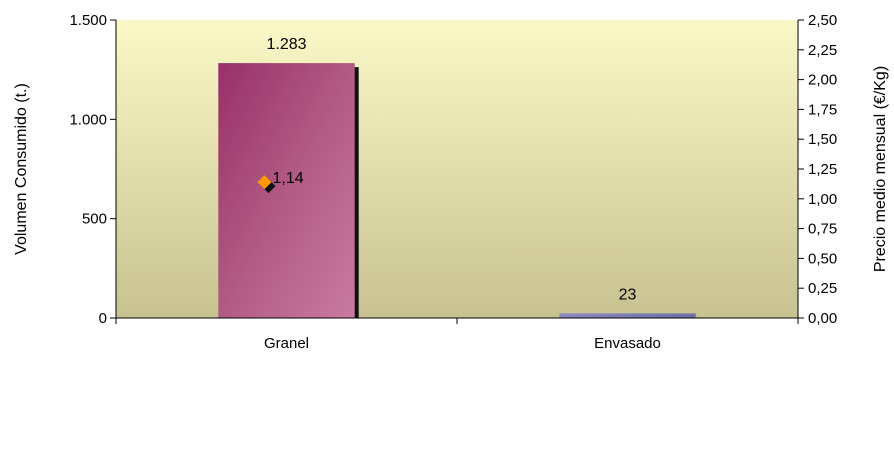 Image resolution: width=894 pixels, height=467 pixels. Describe the element at coordinates (286, 44) in the screenshot. I see `bar-value-label: 1.283` at that location.